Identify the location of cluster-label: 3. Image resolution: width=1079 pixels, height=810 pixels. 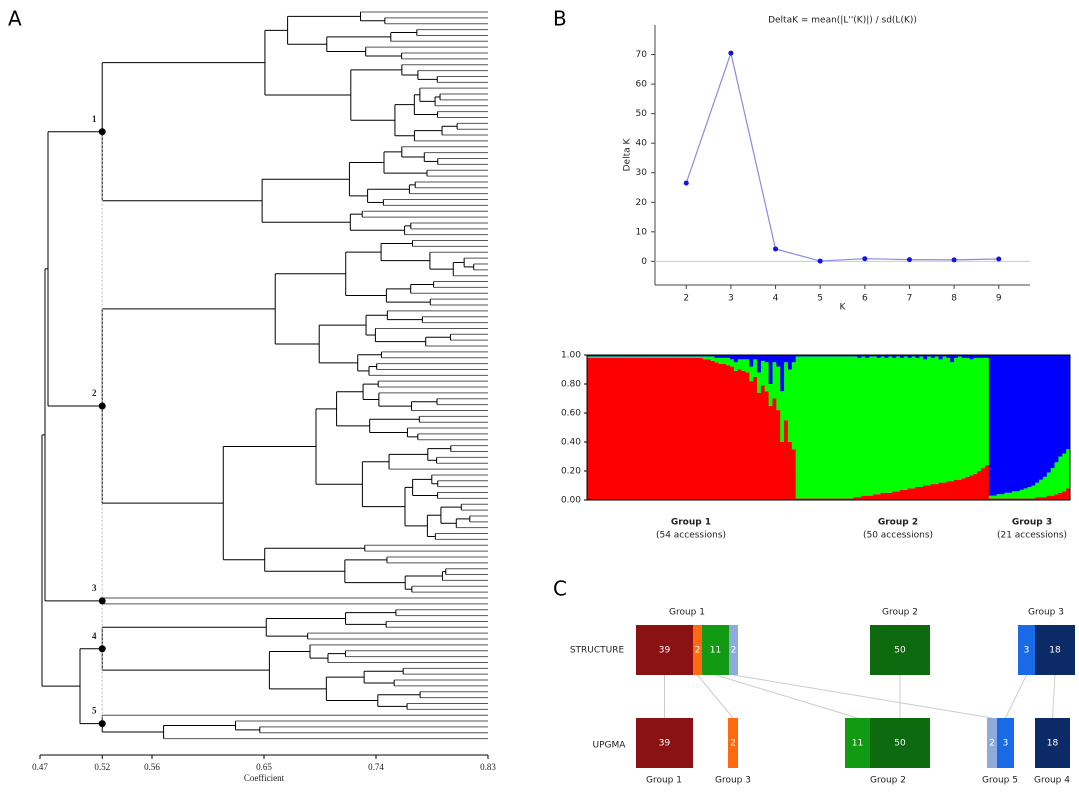
(94, 588).